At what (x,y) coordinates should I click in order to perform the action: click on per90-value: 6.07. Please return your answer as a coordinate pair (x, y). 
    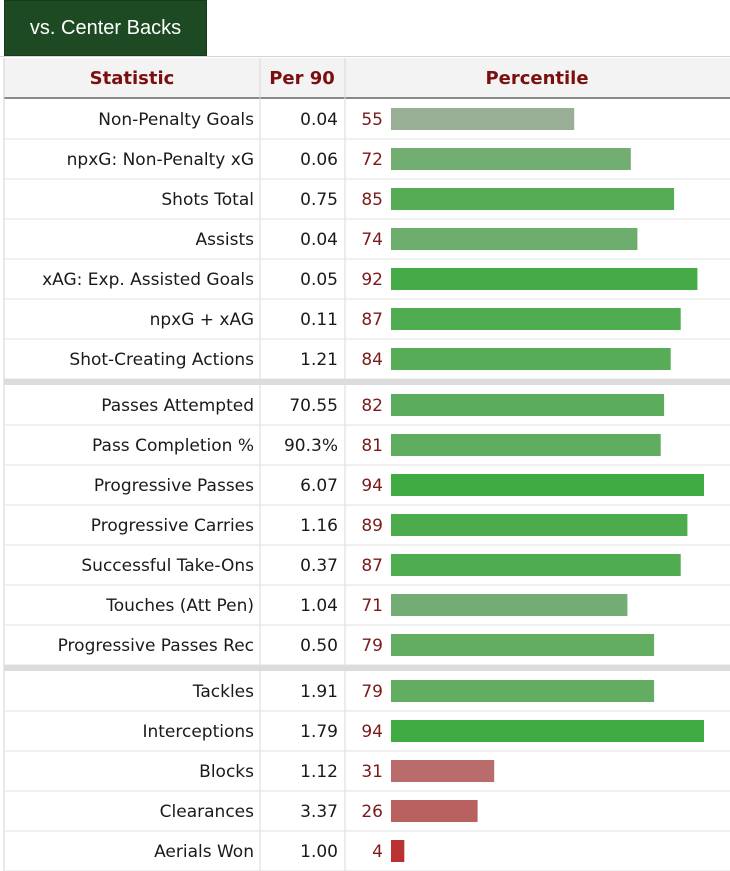
    Looking at the image, I should click on (319, 486).